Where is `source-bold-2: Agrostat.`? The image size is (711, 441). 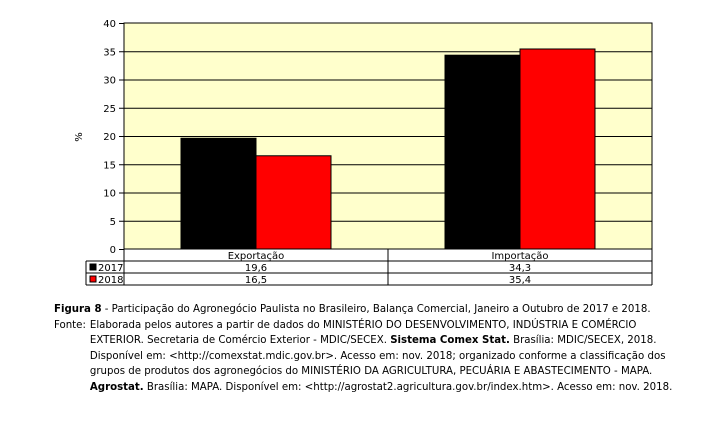 source-bold-2: Agrostat. is located at coordinates (116, 387).